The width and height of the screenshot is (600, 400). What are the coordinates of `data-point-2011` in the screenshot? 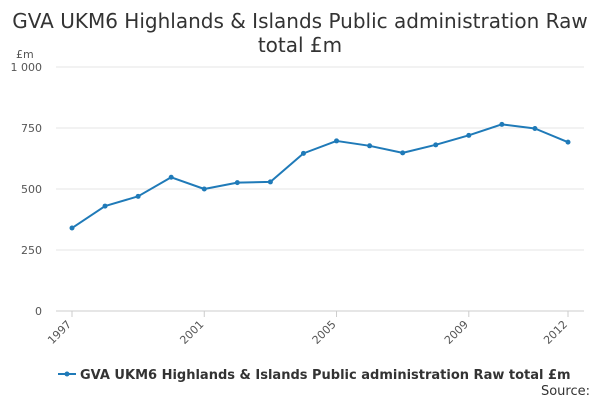 It's located at (535, 128).